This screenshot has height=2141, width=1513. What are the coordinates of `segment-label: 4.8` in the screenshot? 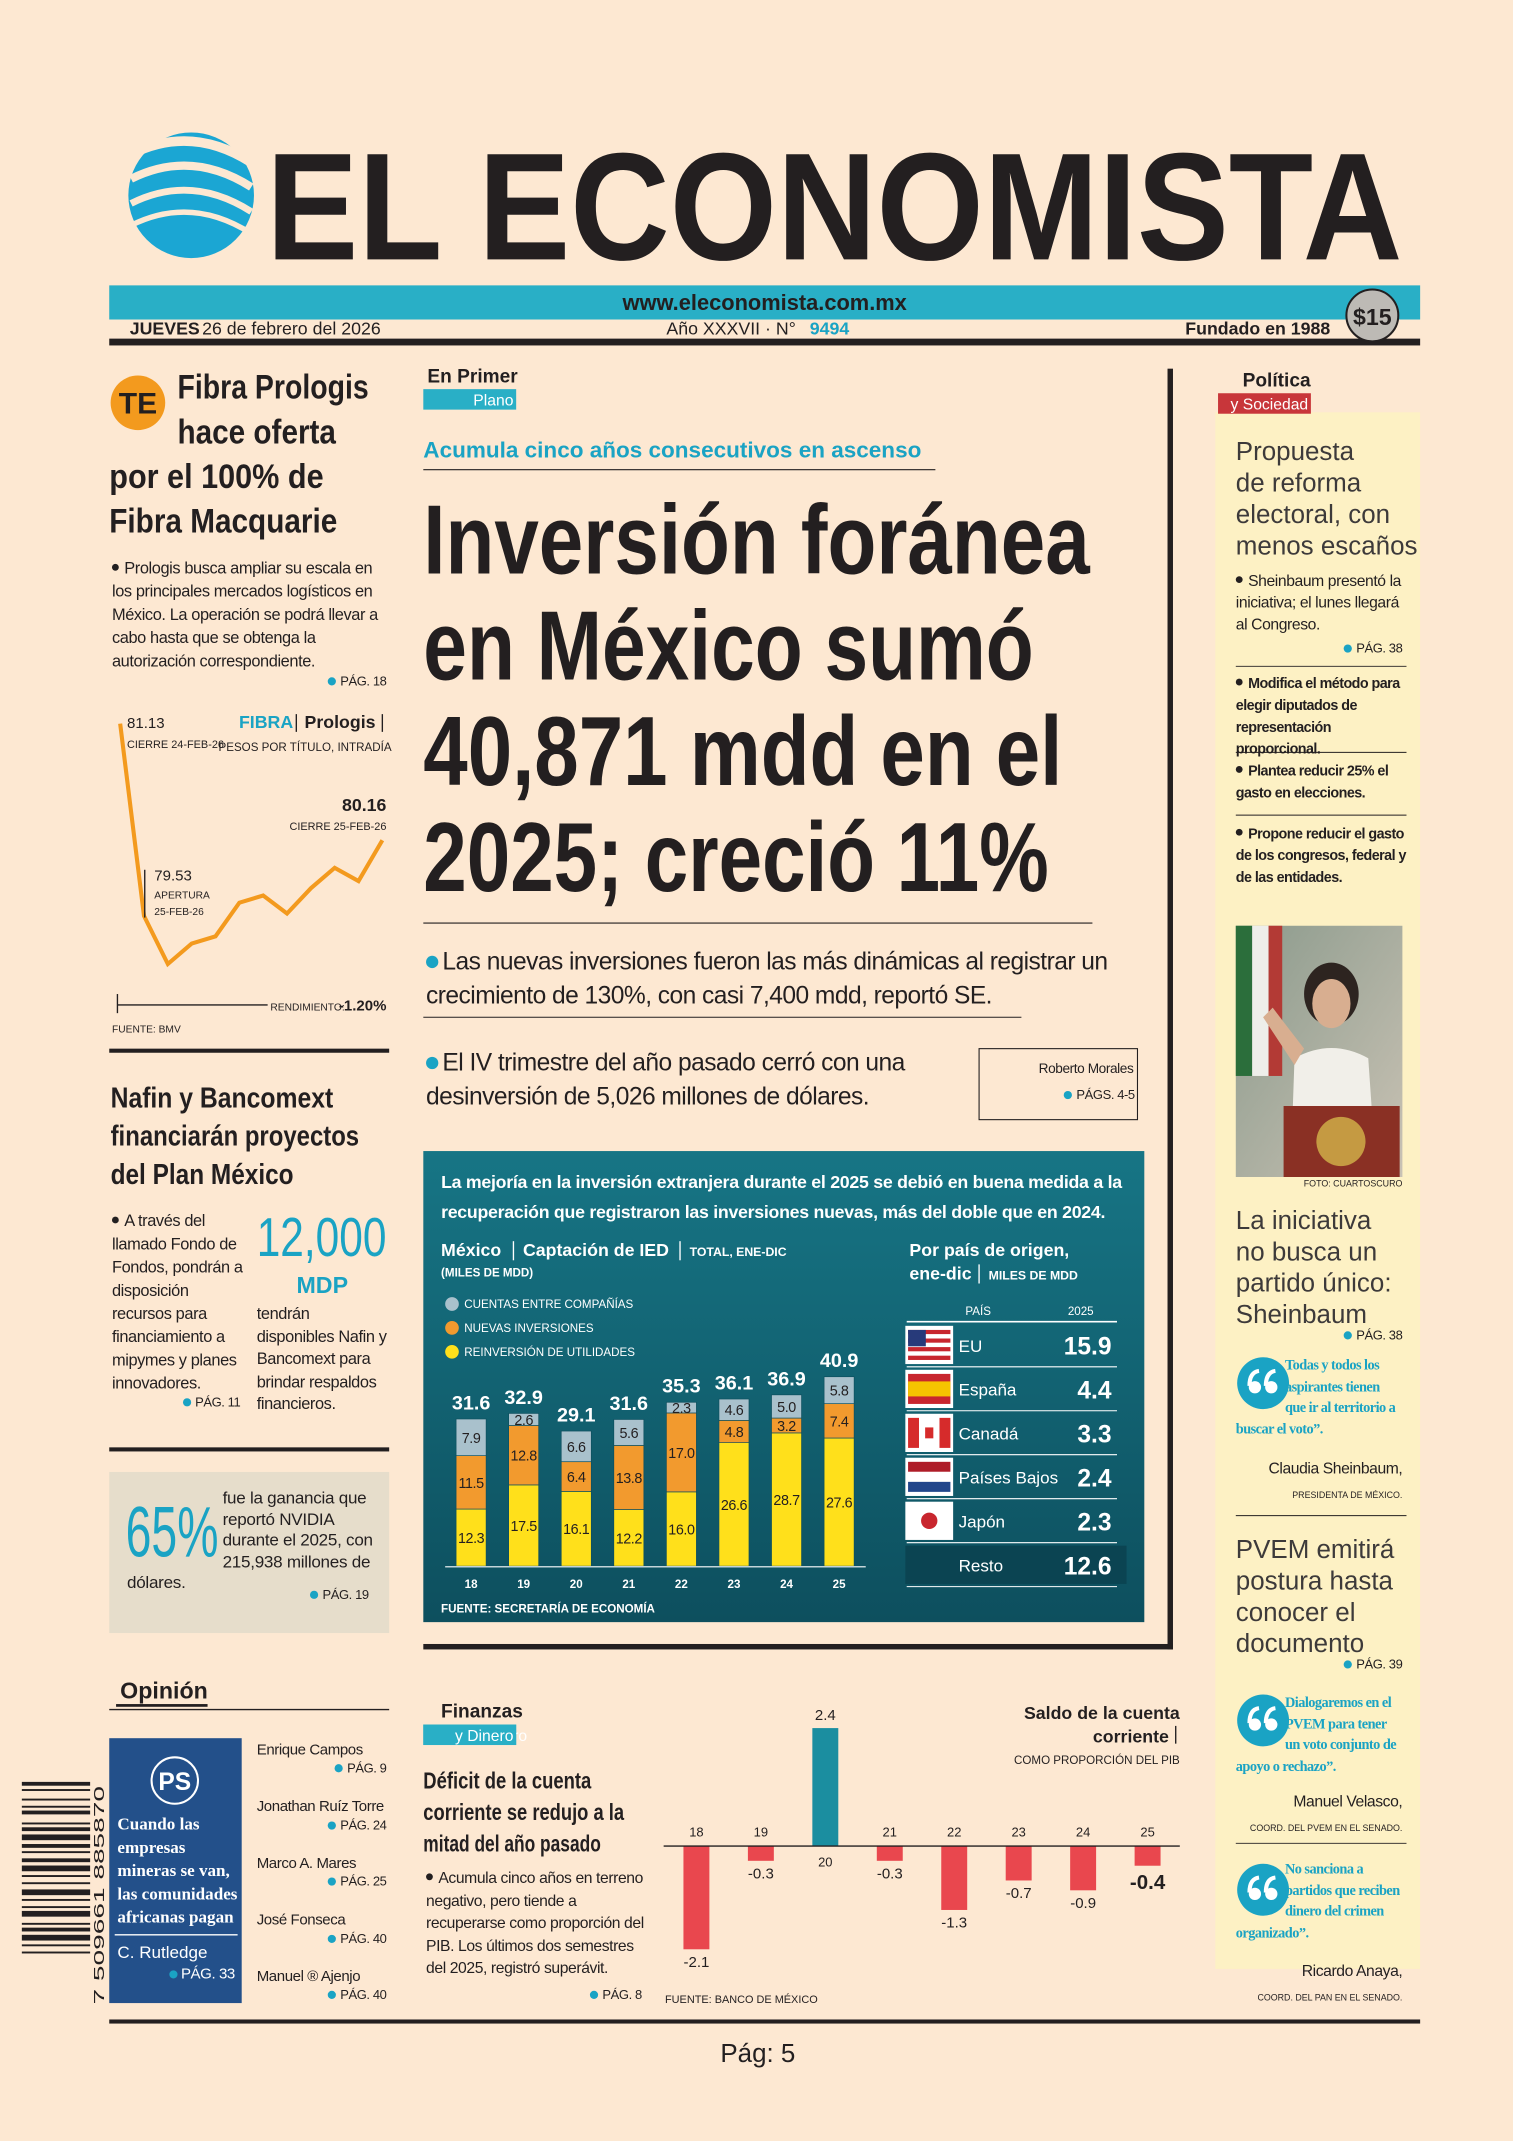 It's located at (734, 1433).